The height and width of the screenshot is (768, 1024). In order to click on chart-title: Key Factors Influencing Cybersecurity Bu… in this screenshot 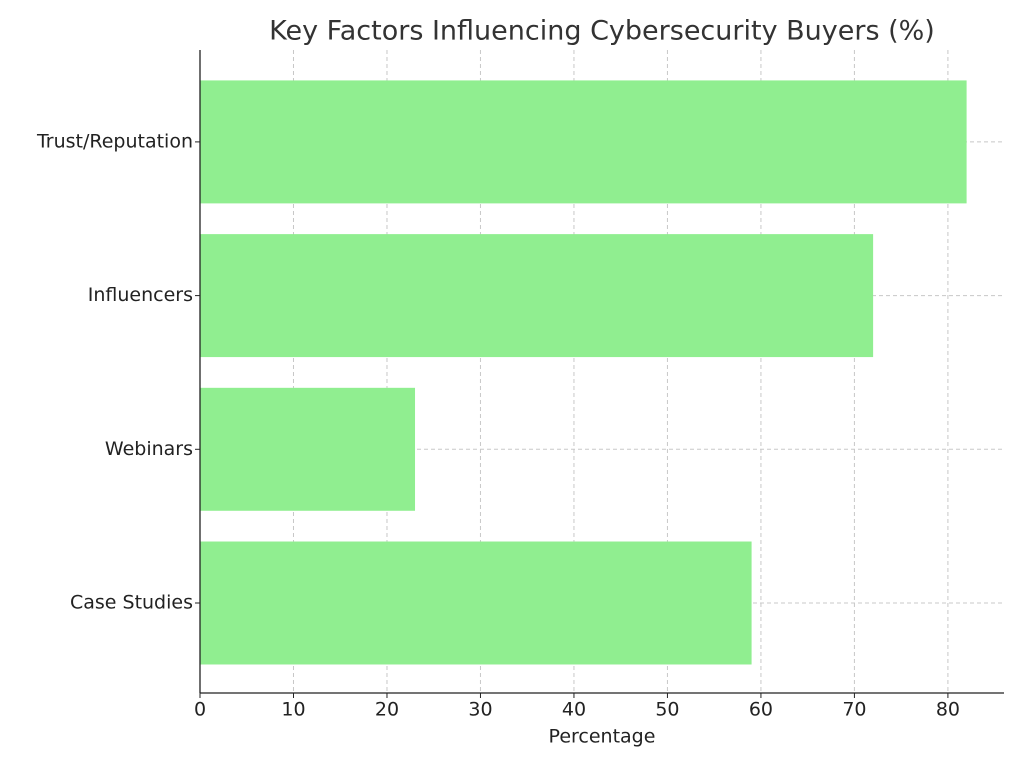, I will do `click(602, 31)`.